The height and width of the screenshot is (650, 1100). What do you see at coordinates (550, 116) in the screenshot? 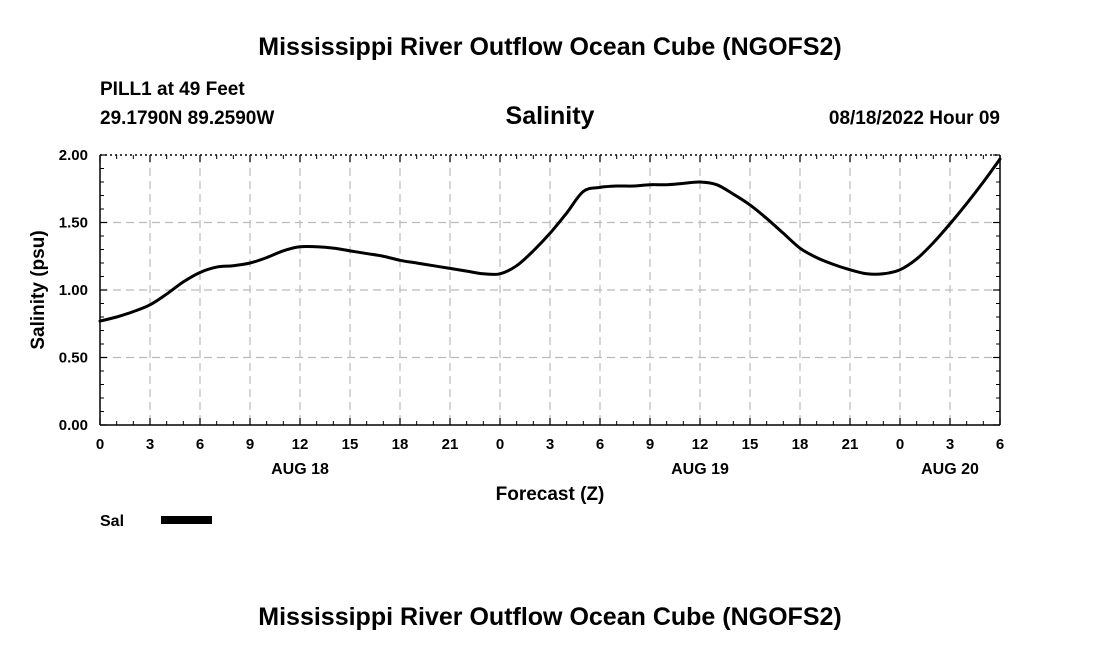
I see `plot-title: Salinity` at bounding box center [550, 116].